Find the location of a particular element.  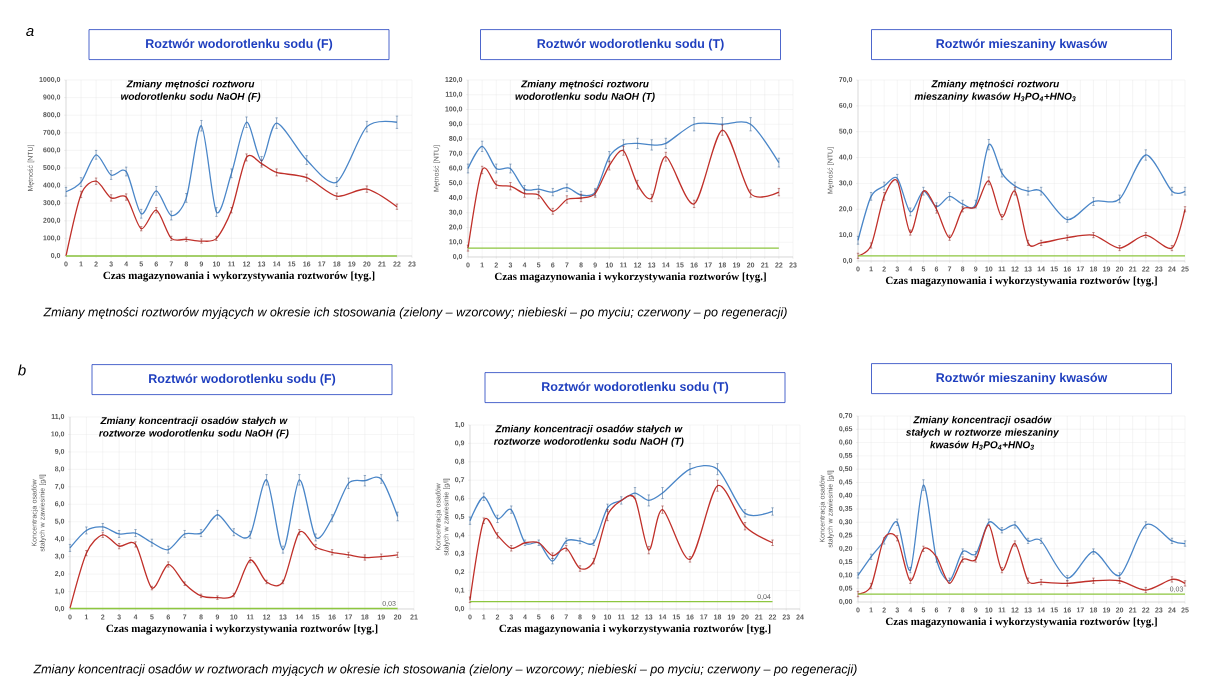

text: b is located at coordinates (22, 370).